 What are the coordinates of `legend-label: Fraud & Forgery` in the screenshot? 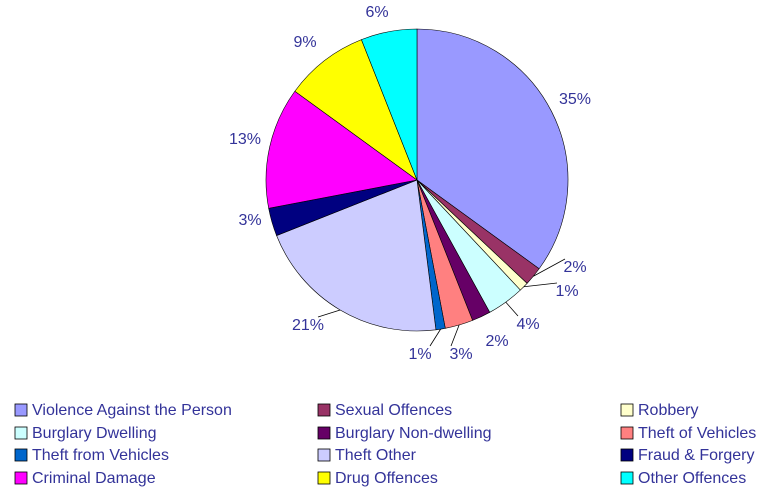 It's located at (696, 455).